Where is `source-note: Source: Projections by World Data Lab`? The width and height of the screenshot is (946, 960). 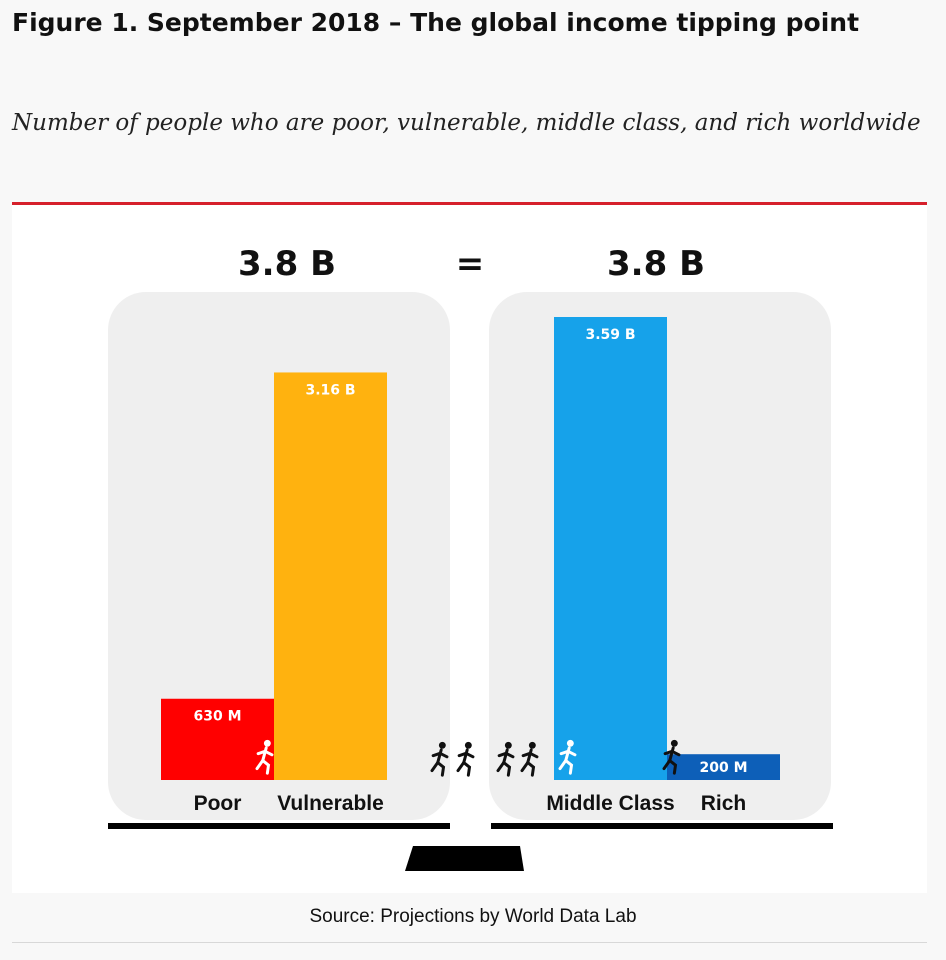 source-note: Source: Projections by World Data Lab is located at coordinates (473, 916).